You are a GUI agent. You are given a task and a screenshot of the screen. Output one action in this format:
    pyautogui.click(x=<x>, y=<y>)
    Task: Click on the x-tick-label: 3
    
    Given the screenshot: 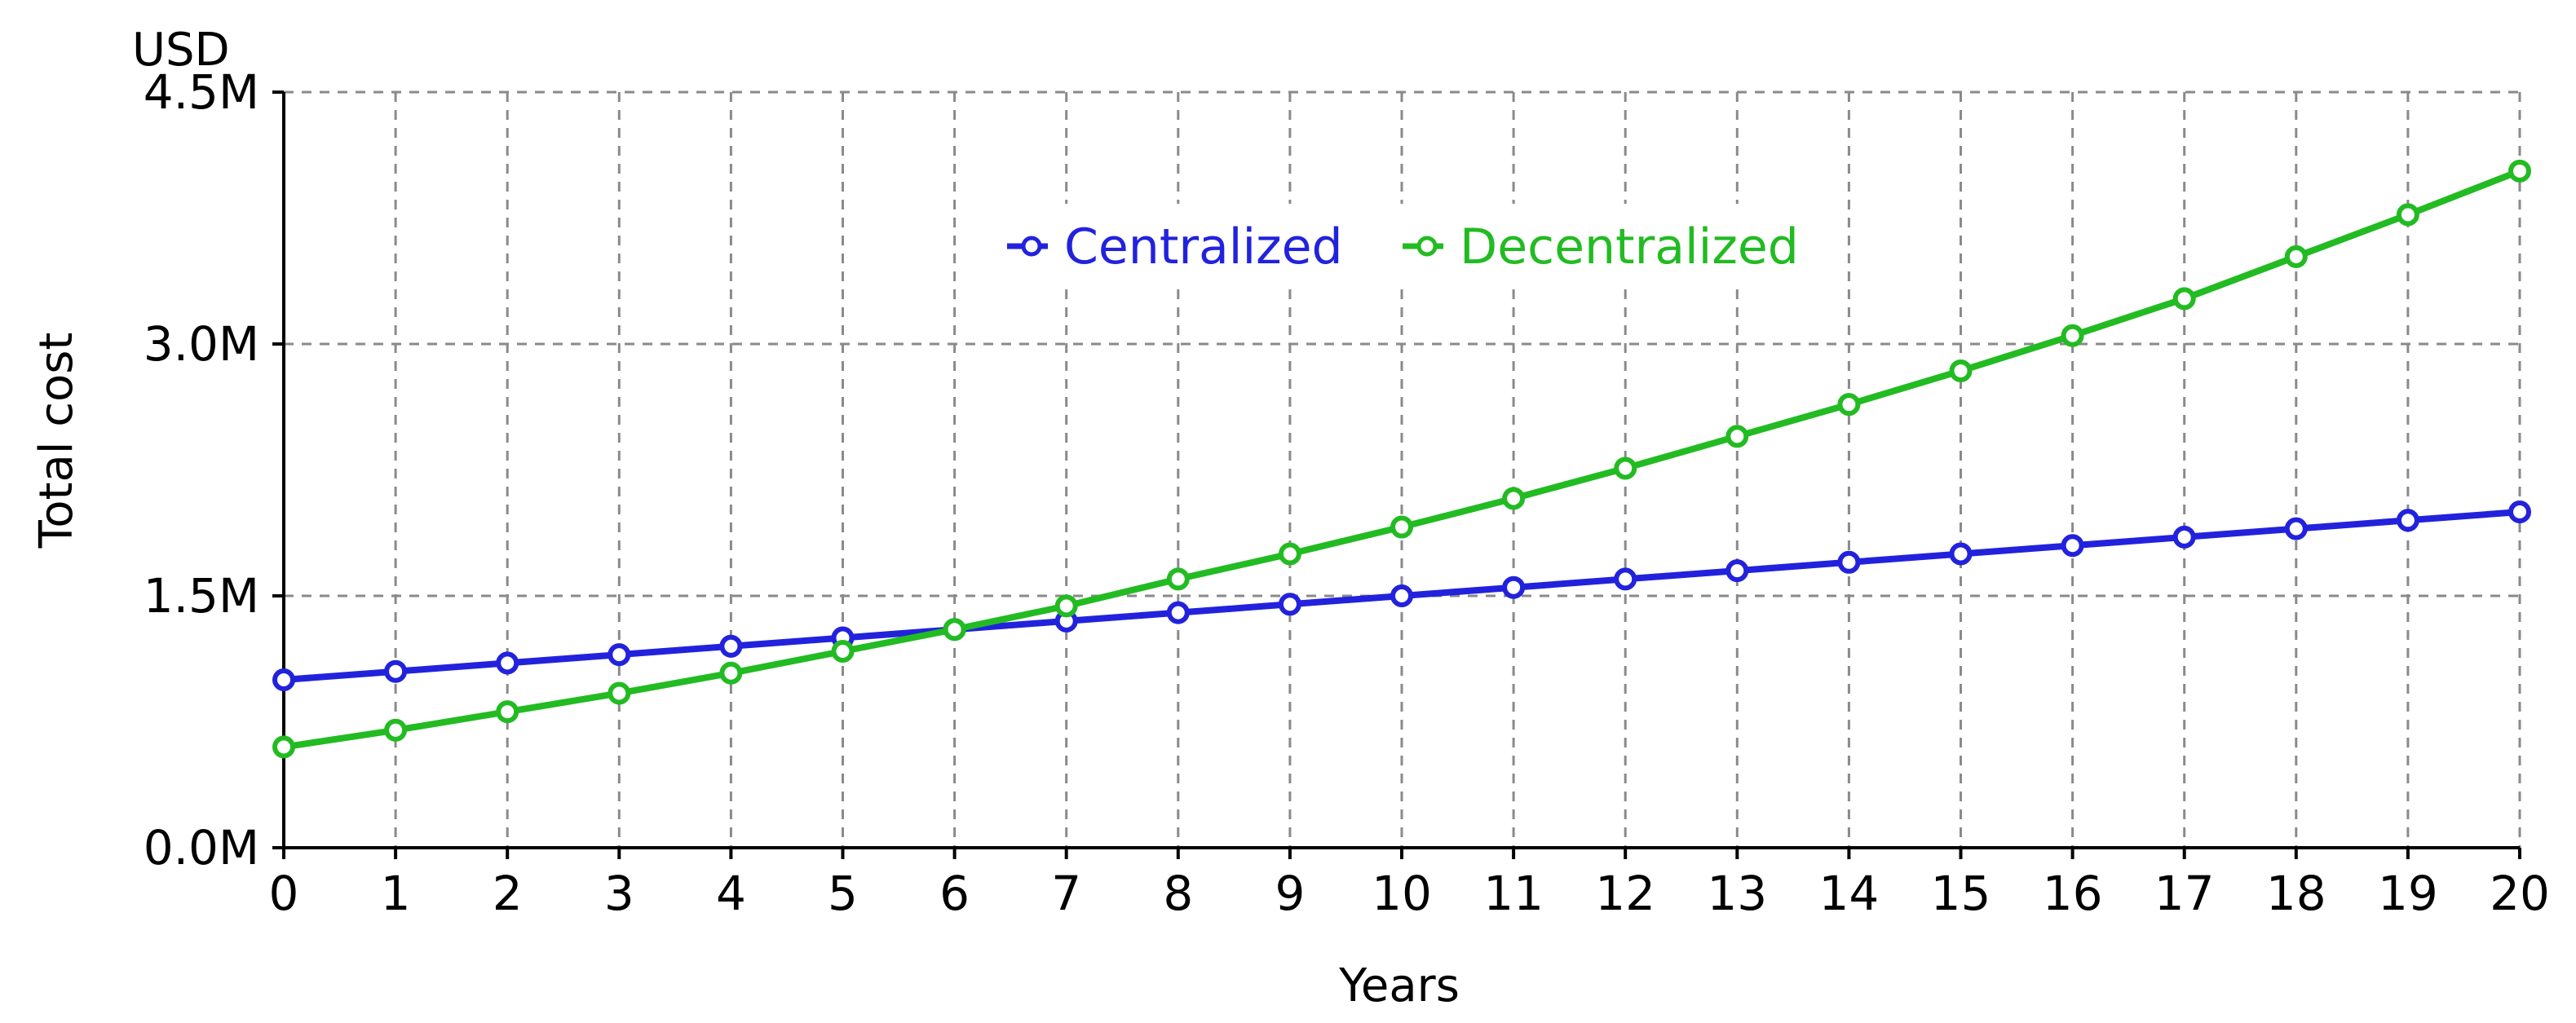 What is the action you would take?
    pyautogui.click(x=619, y=894)
    